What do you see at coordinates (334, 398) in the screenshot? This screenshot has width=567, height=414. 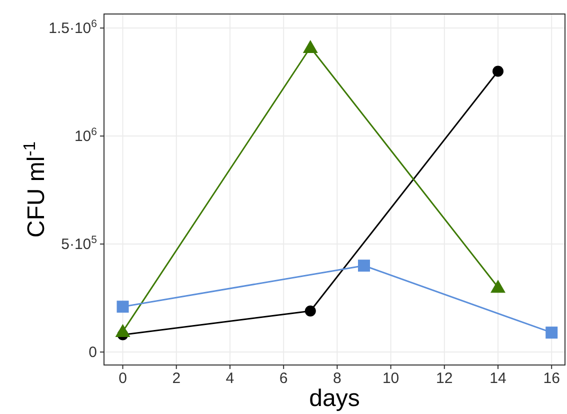 I see `x-axis-title: days` at bounding box center [334, 398].